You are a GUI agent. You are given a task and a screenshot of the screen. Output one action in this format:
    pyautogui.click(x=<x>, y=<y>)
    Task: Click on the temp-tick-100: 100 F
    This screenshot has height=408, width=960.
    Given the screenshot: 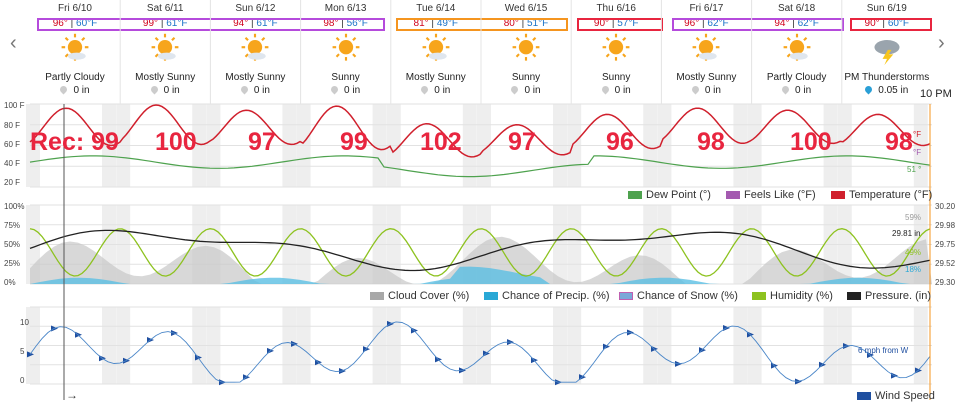 What is the action you would take?
    pyautogui.click(x=14, y=105)
    